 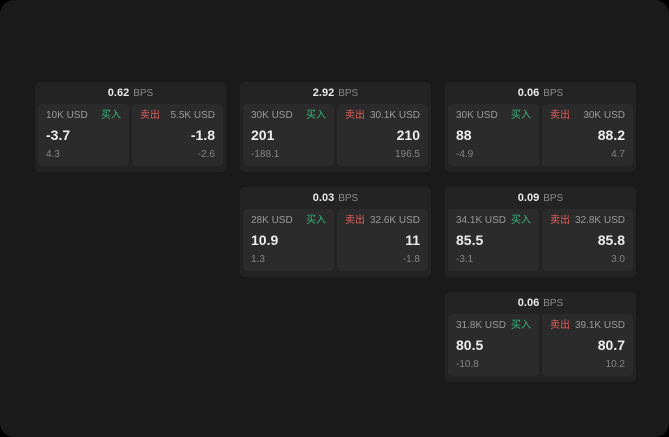 What do you see at coordinates (611, 345) in the screenshot?
I see `sell-price: 80.7` at bounding box center [611, 345].